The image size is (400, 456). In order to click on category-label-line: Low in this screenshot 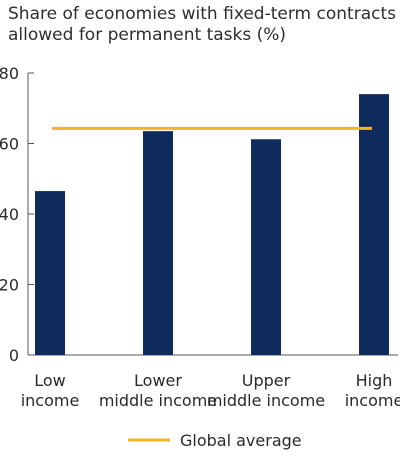, I will do `click(50, 380)`.